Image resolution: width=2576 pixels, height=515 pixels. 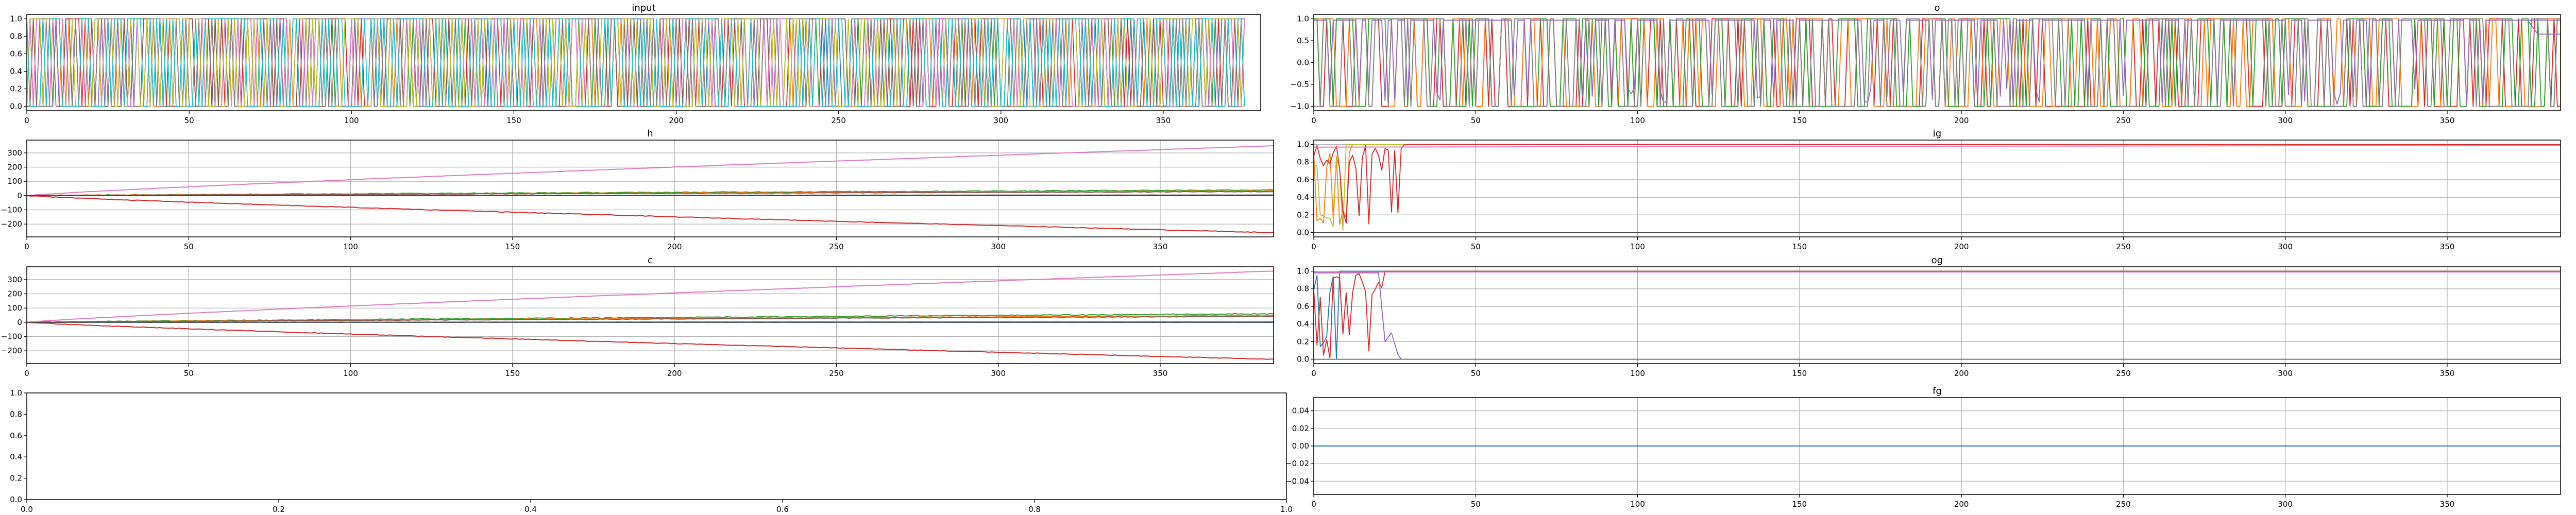 I want to click on y-tick-label: 0.02, so click(x=1300, y=429).